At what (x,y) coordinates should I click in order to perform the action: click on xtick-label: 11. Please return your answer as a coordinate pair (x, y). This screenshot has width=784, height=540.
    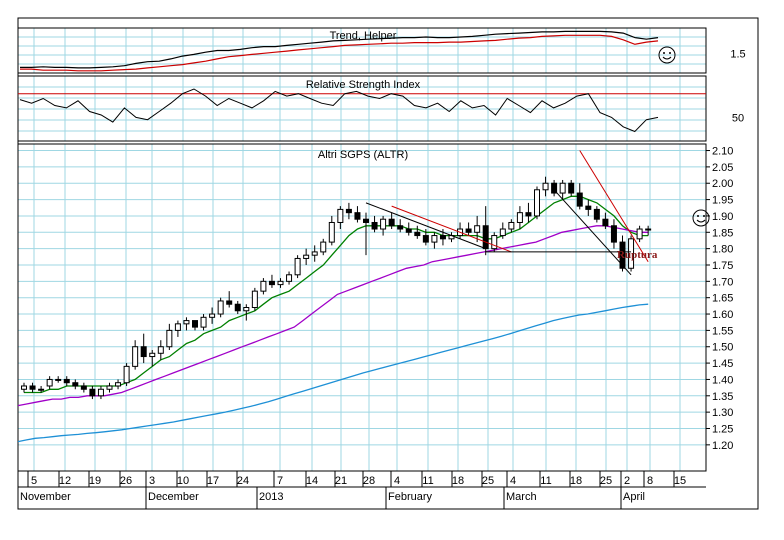
    Looking at the image, I should click on (427, 481).